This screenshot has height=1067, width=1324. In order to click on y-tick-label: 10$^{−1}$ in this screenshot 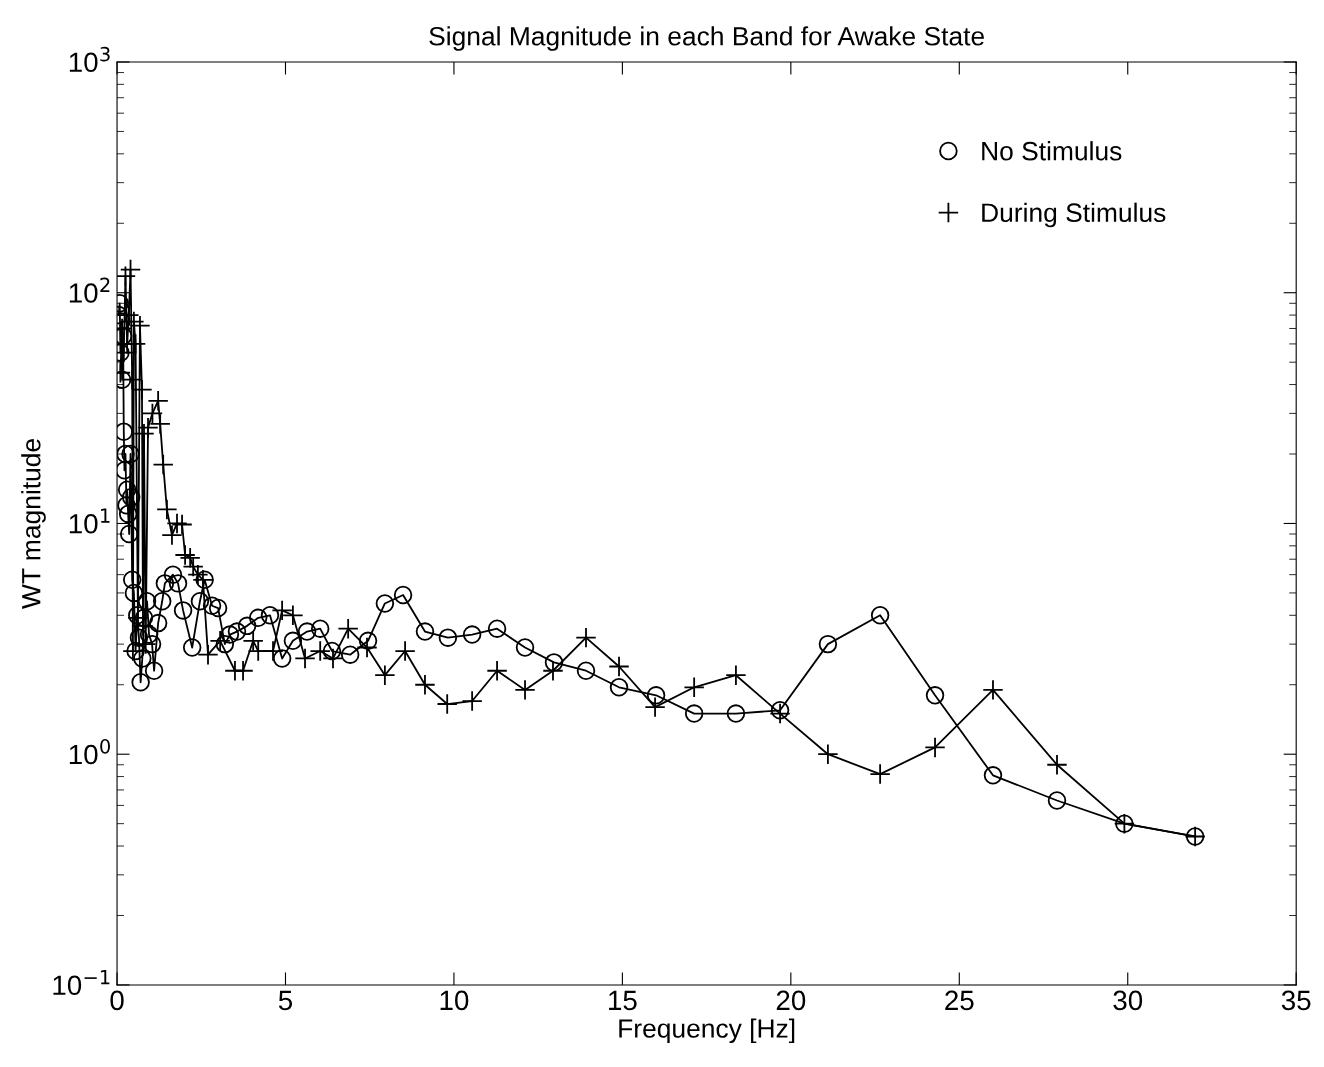, I will do `click(81, 983)`.